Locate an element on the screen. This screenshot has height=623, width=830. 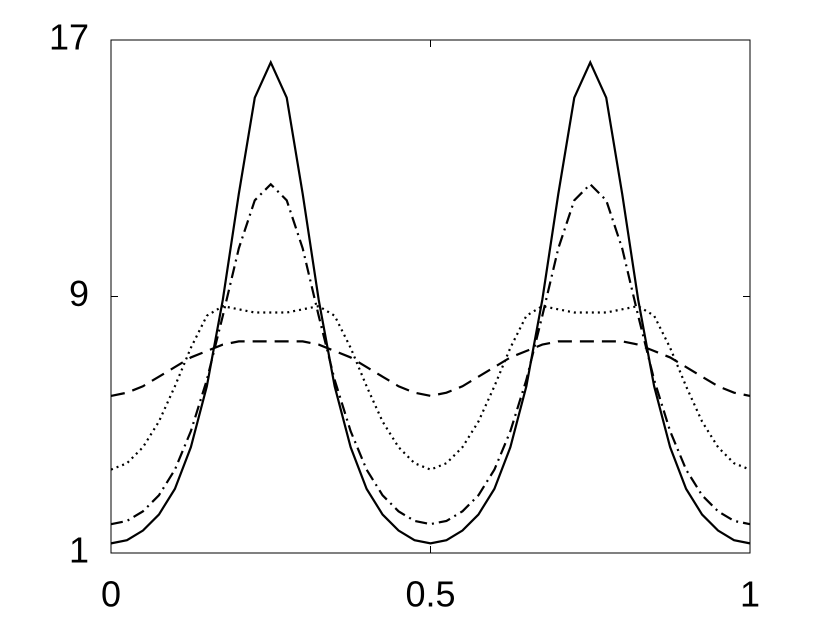
y-tick-label: 1 is located at coordinates (79, 550).